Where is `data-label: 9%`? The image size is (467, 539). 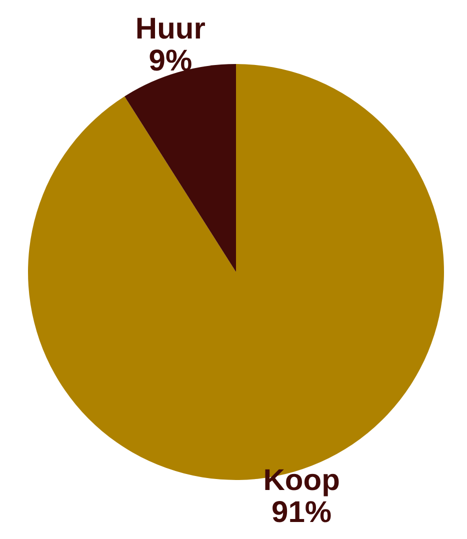 data-label: 9% is located at coordinates (170, 61).